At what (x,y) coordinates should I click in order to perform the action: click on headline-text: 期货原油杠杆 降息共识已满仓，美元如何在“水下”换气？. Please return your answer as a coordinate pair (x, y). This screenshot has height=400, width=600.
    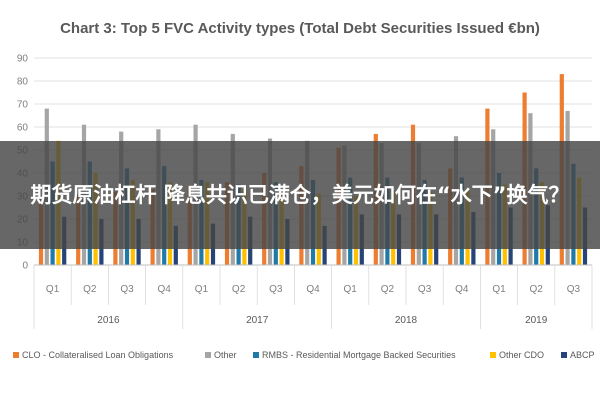
    Looking at the image, I should click on (300, 194).